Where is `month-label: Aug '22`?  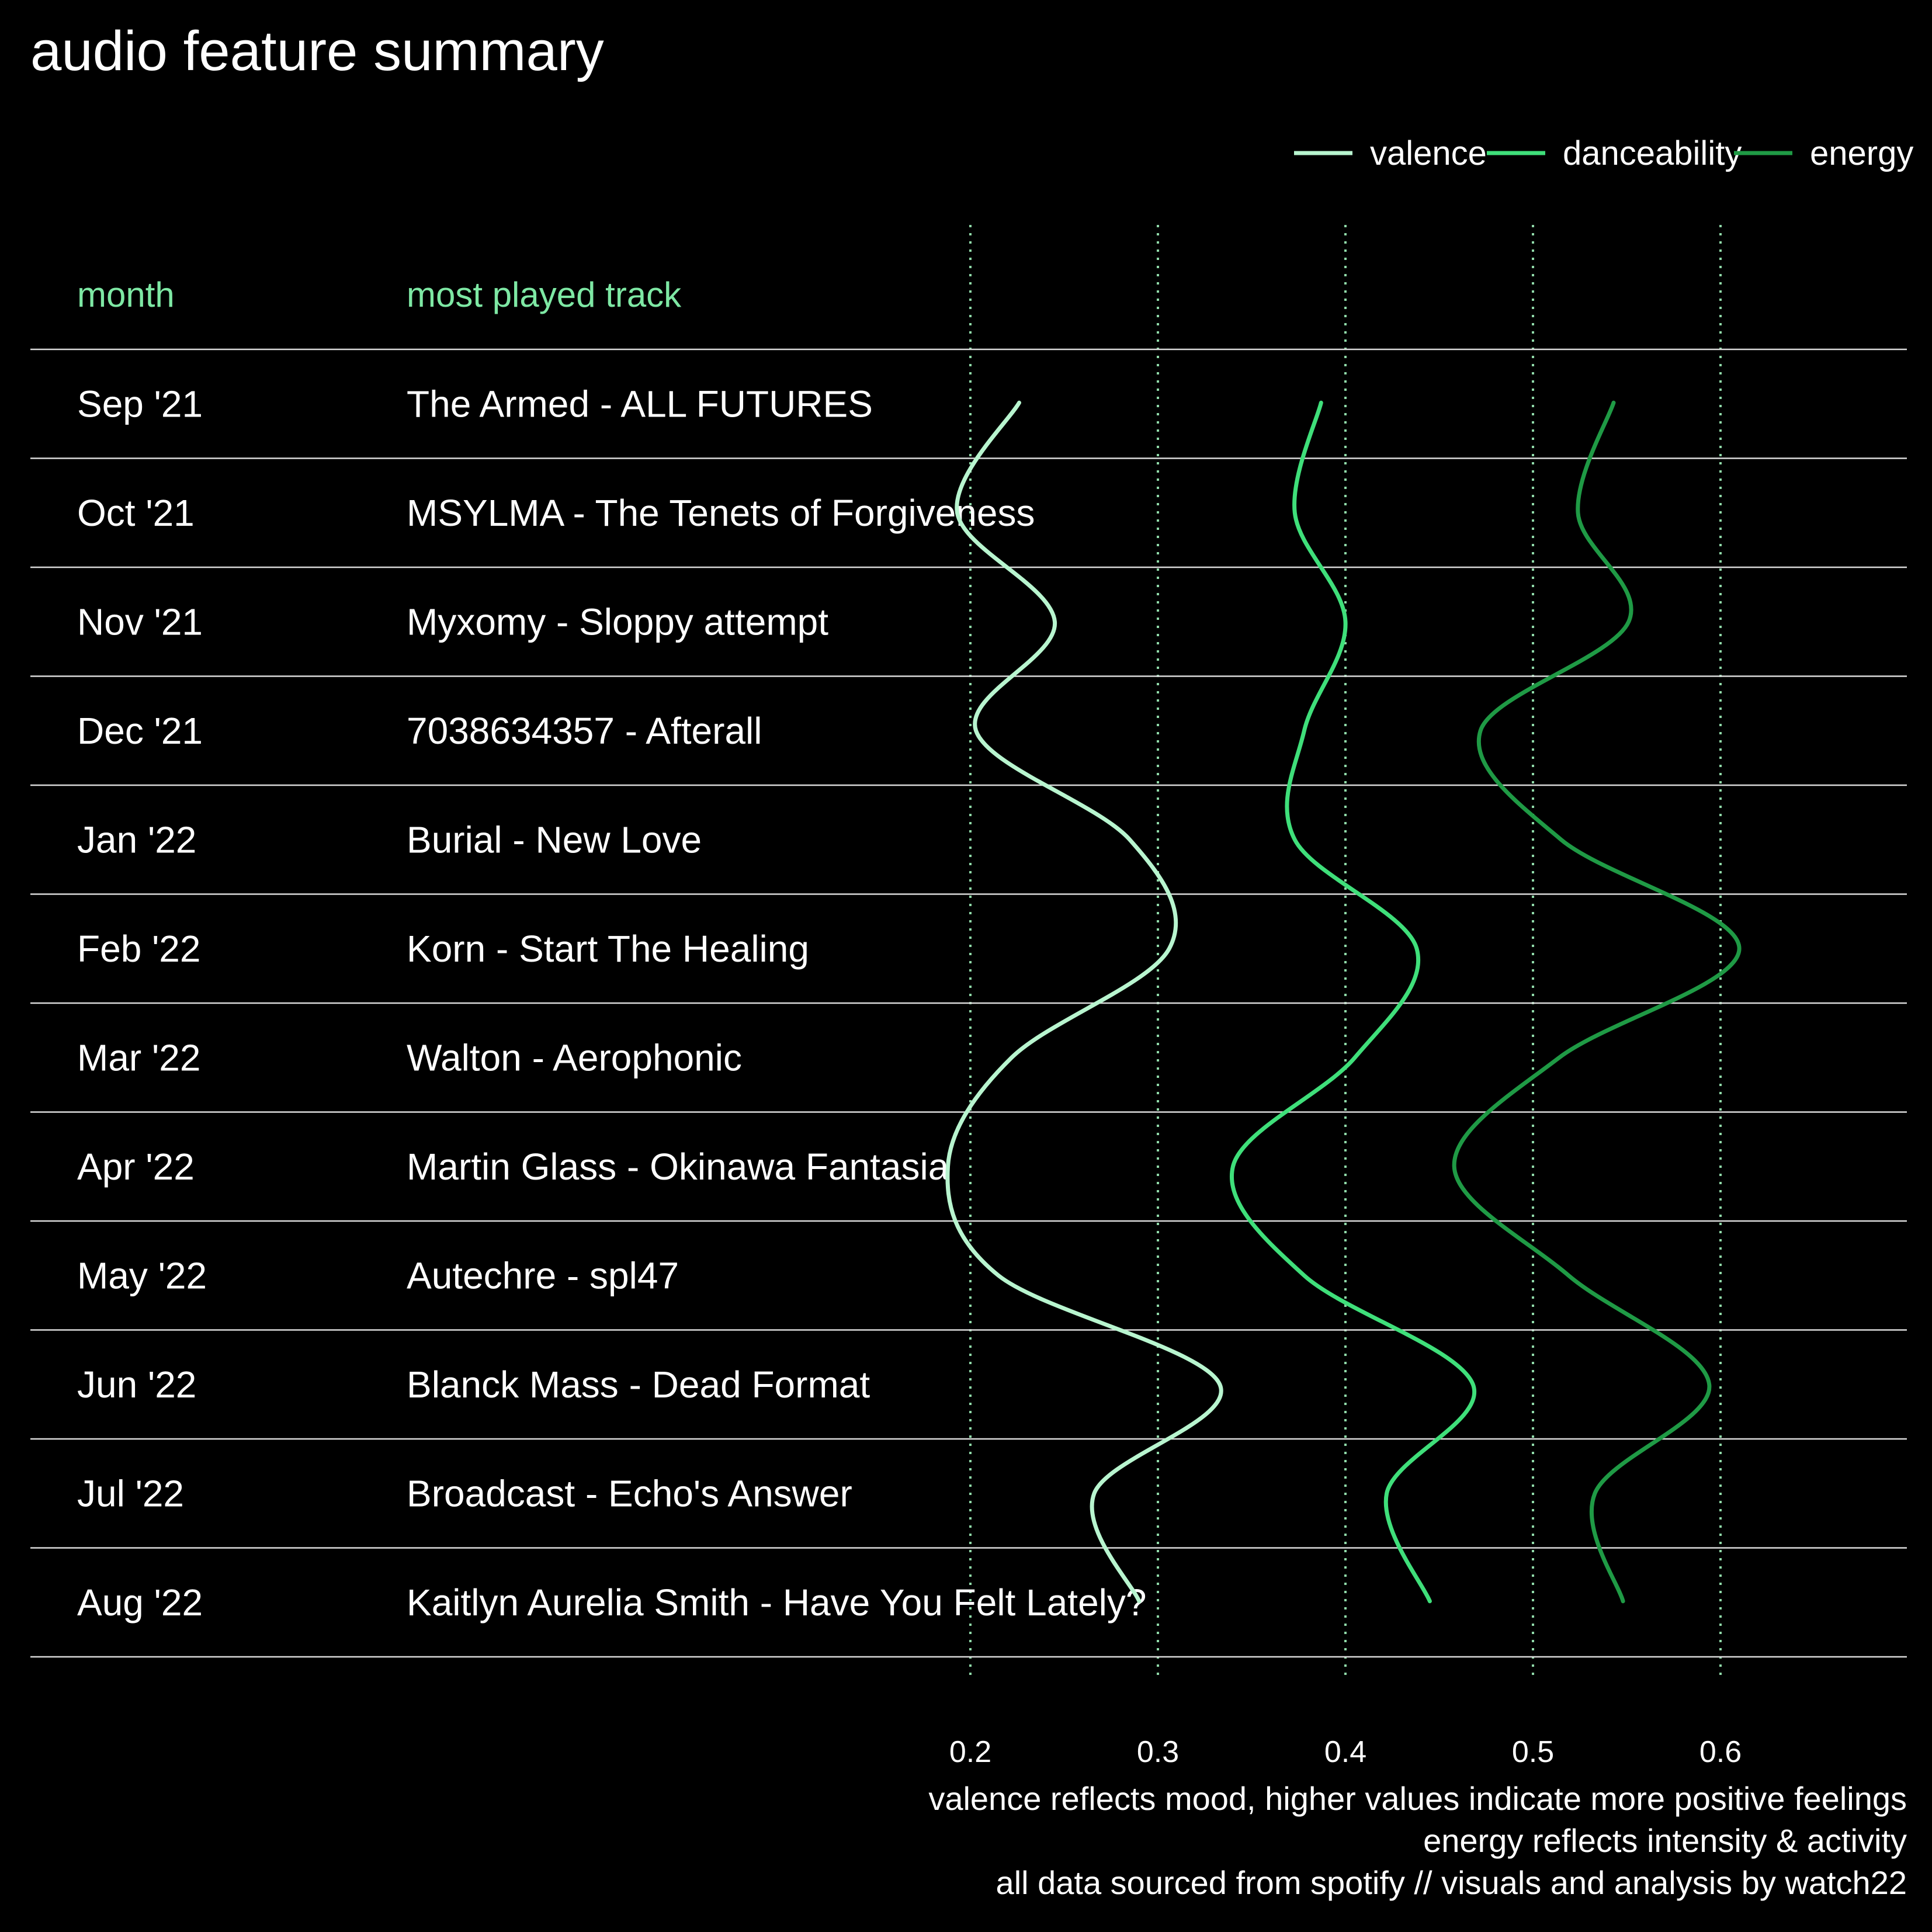
month-label: Aug '22 is located at coordinates (140, 1602).